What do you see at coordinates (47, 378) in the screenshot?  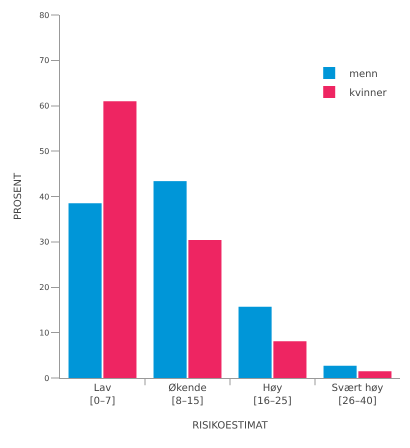 I see `y-tick-label: 0` at bounding box center [47, 378].